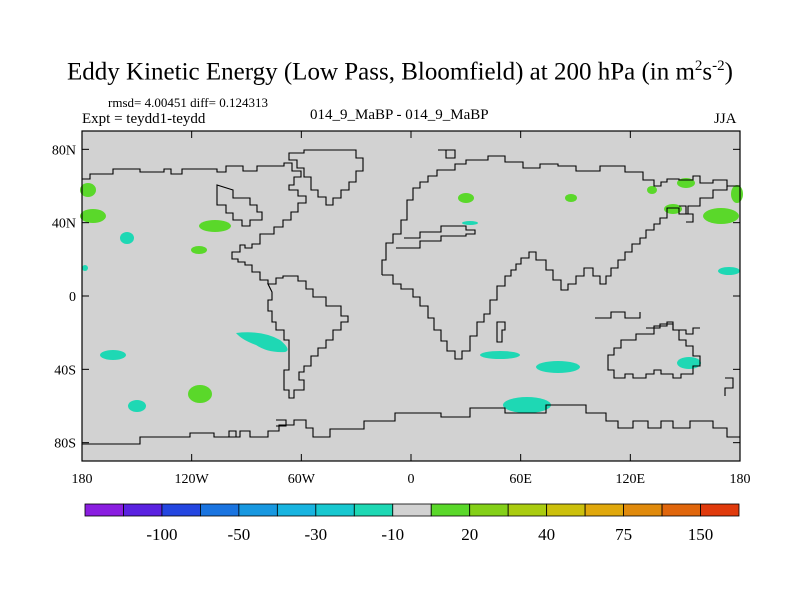  I want to click on colorbar-label: -10, so click(392, 534).